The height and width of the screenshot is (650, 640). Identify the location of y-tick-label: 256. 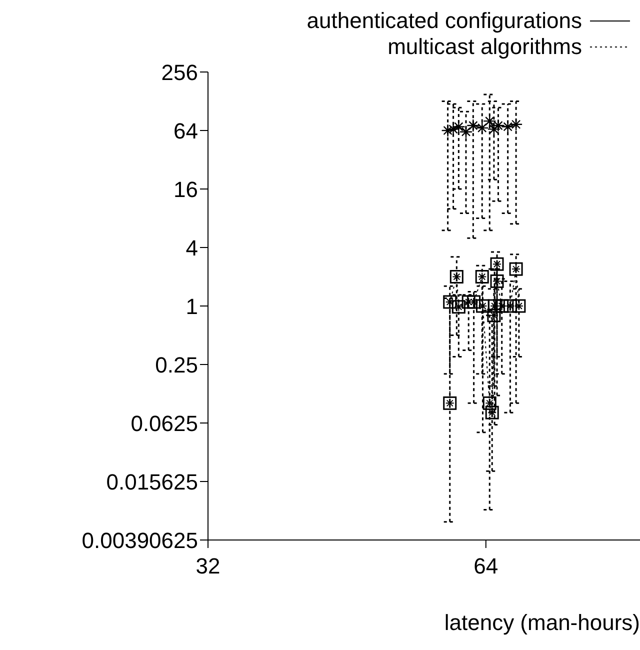
(179, 72).